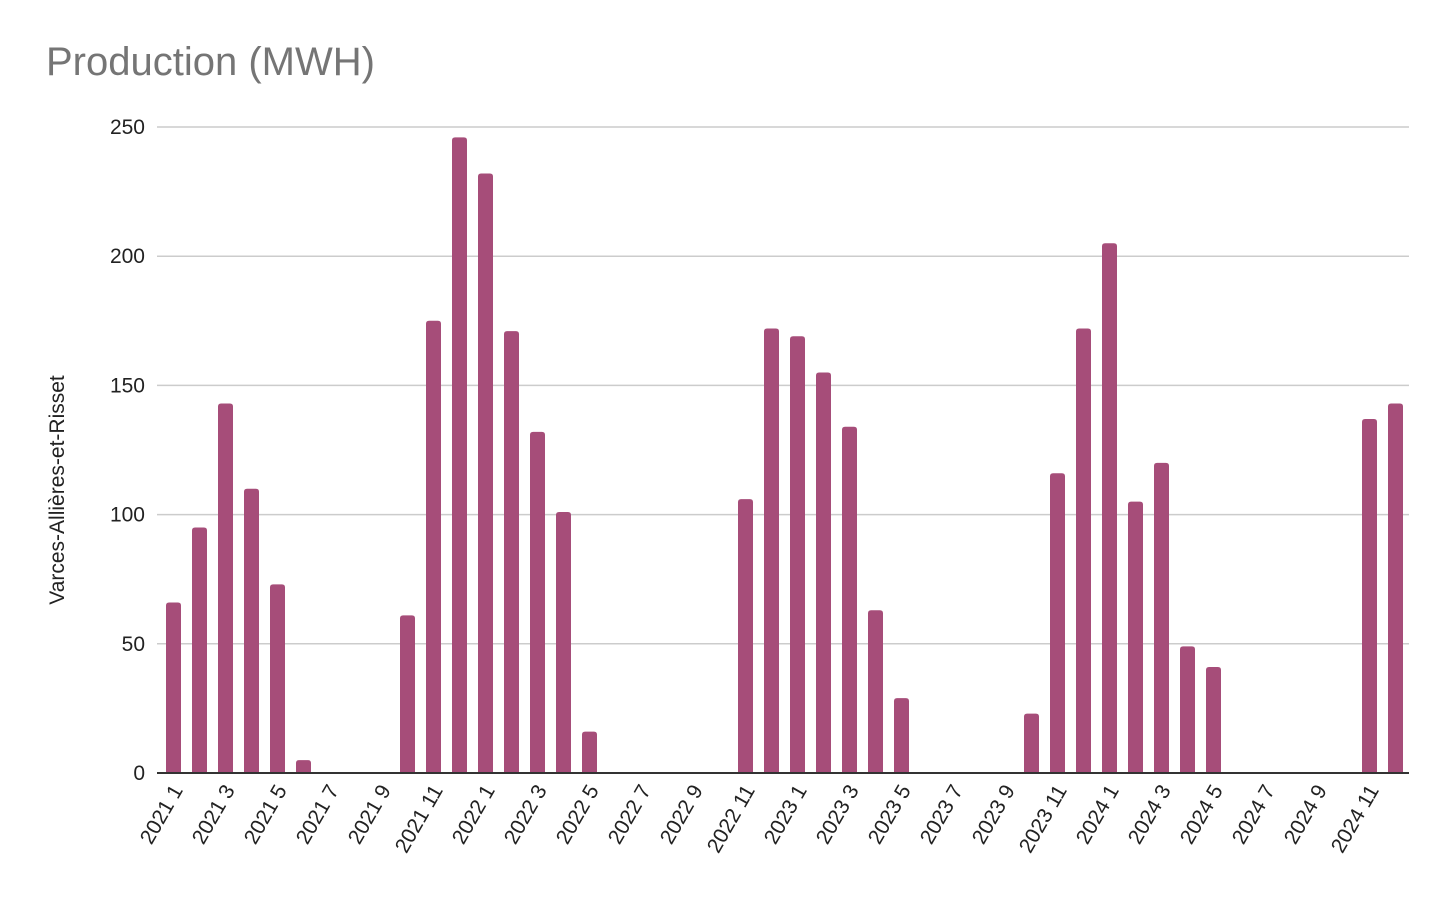  Describe the element at coordinates (127, 256) in the screenshot. I see `y-tick-label: 200` at that location.